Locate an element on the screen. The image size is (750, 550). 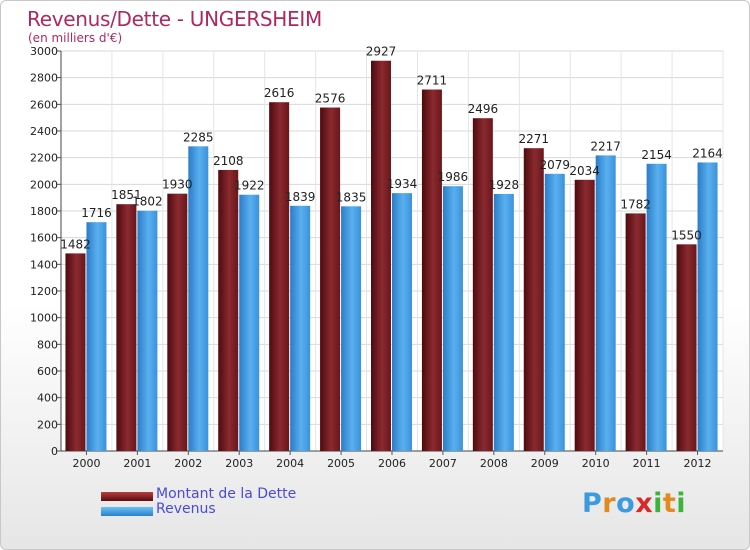
data-label-dette: 2108 is located at coordinates (228, 161).